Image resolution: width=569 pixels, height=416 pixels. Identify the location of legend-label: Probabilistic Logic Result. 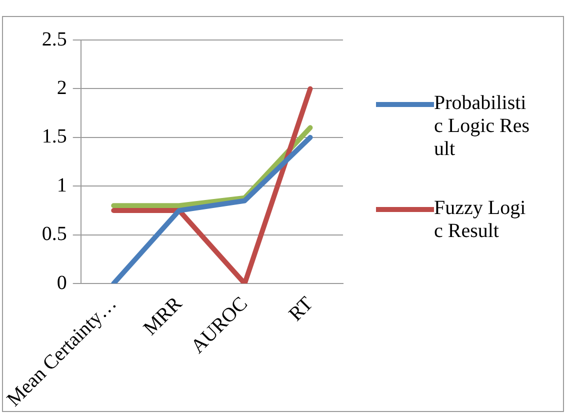
(482, 126).